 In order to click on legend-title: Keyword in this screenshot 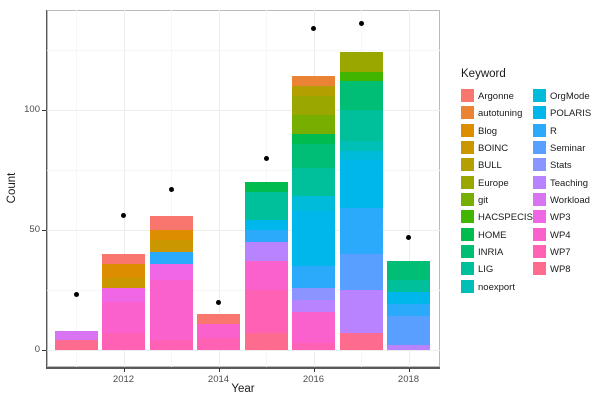, I will do `click(483, 74)`.